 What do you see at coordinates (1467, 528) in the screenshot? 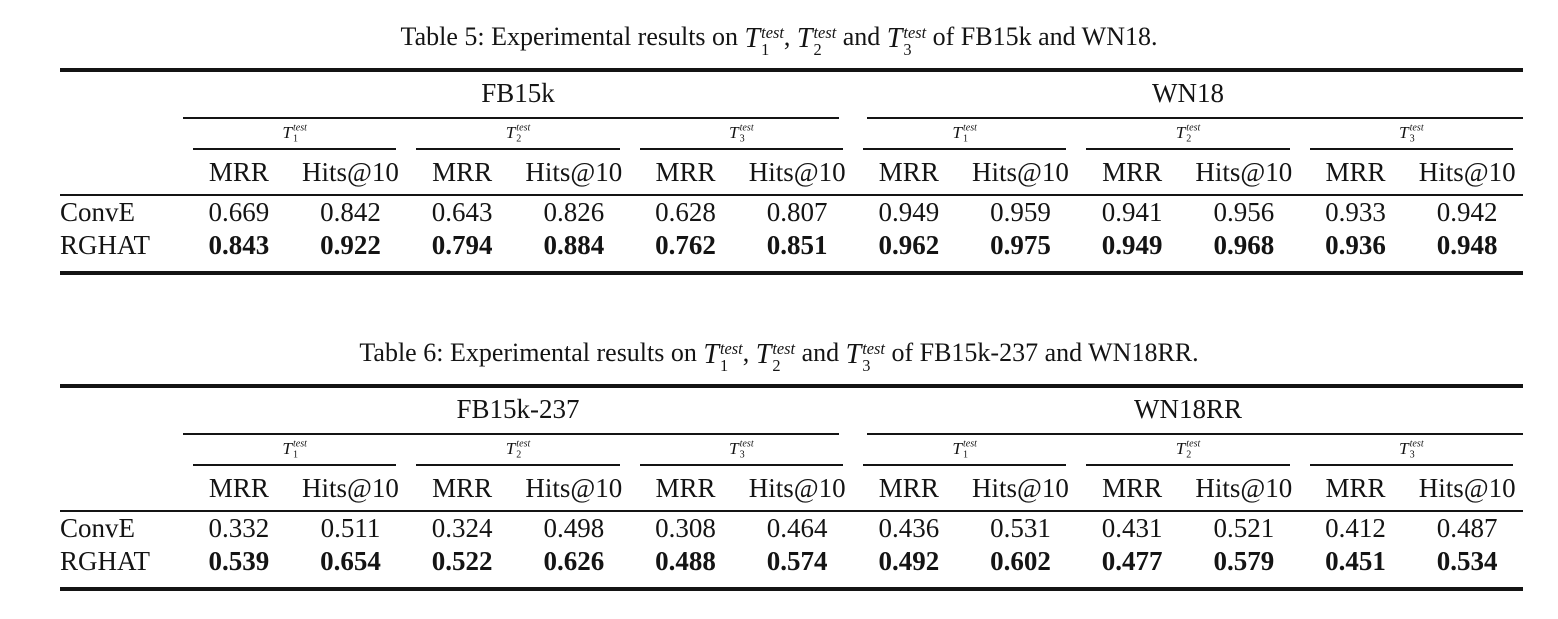
I see `value-cell: 0.487` at bounding box center [1467, 528].